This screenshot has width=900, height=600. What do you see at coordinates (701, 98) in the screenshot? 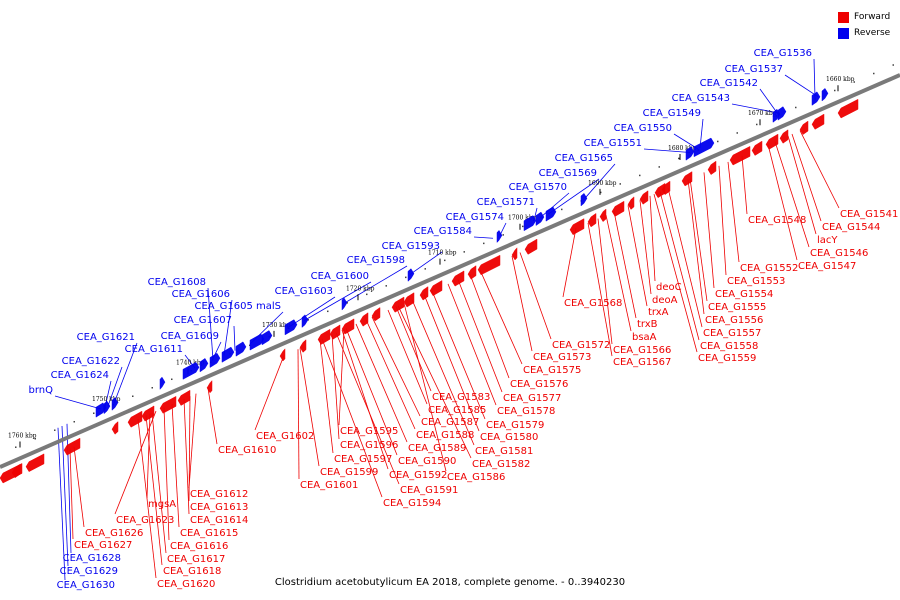
I see `gene-label: CEA_G1543` at bounding box center [701, 98].